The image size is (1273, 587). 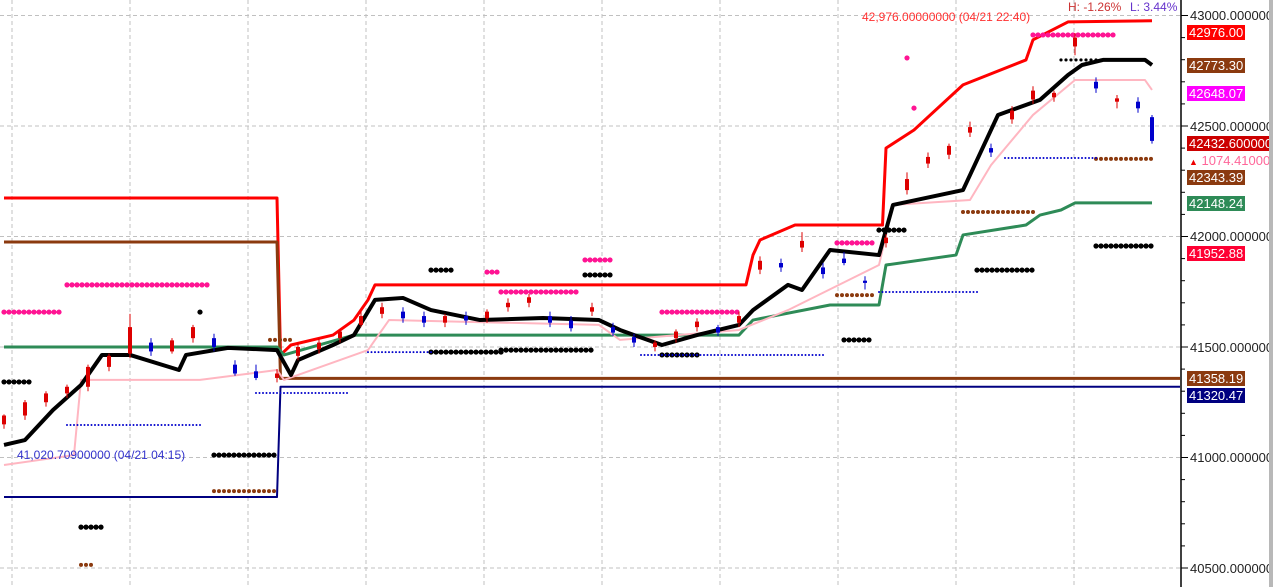 I want to click on change-tag: ▲ 1074.410000, so click(x=1231, y=160).